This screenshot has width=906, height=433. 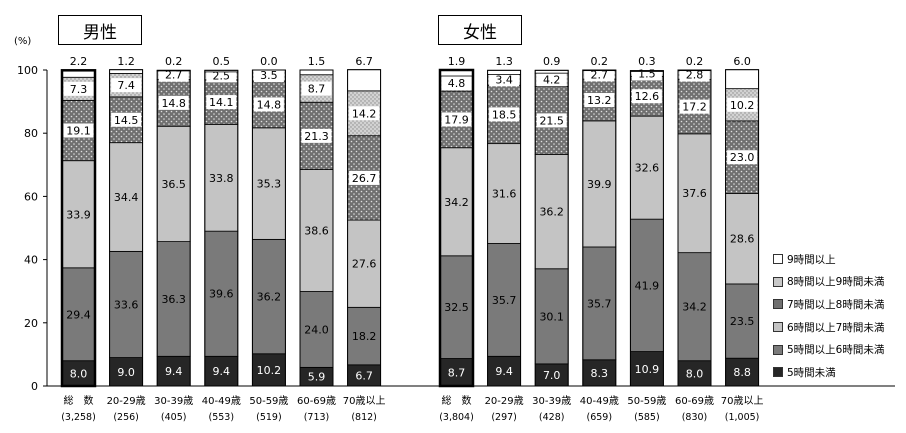 I want to click on data-label: 18.5, so click(x=504, y=114).